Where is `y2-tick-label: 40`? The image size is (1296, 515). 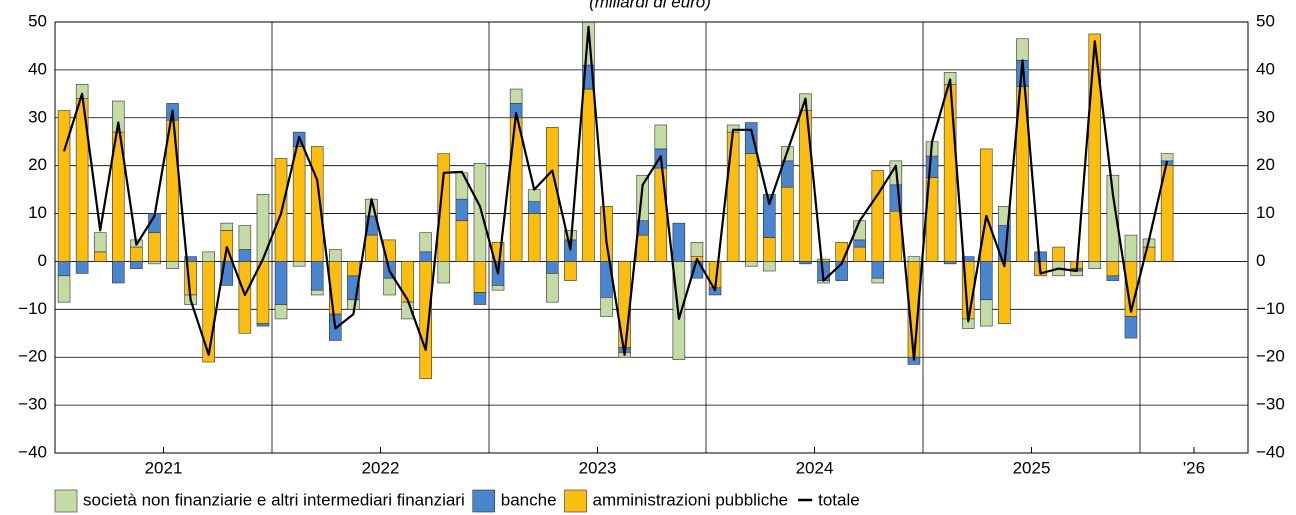
y2-tick-label: 40 is located at coordinates (1265, 68).